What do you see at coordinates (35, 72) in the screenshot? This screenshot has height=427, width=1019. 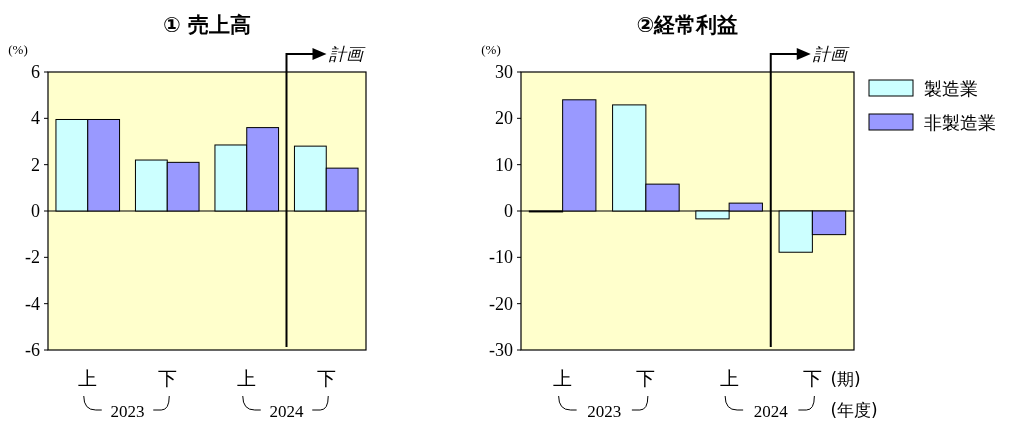 I see `y-tick-label: 6` at bounding box center [35, 72].